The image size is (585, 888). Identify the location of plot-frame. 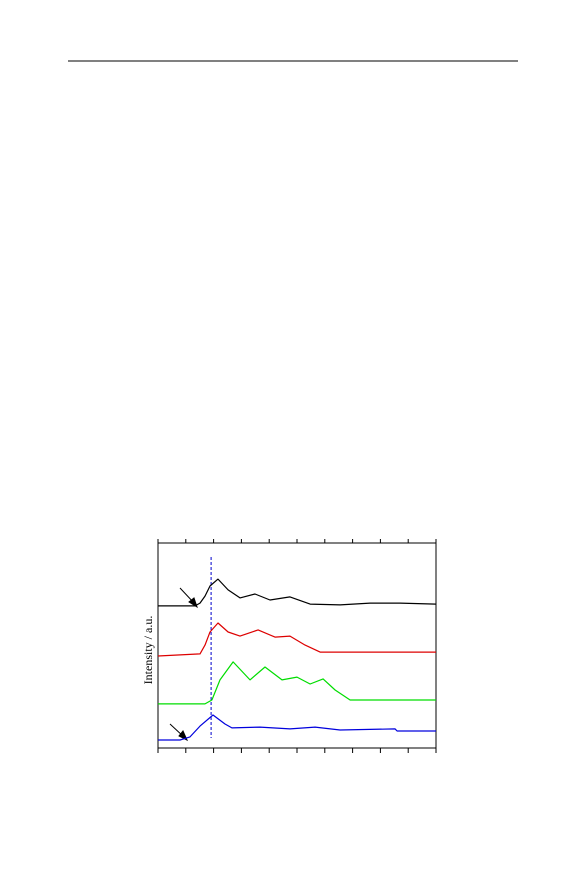
(297, 645).